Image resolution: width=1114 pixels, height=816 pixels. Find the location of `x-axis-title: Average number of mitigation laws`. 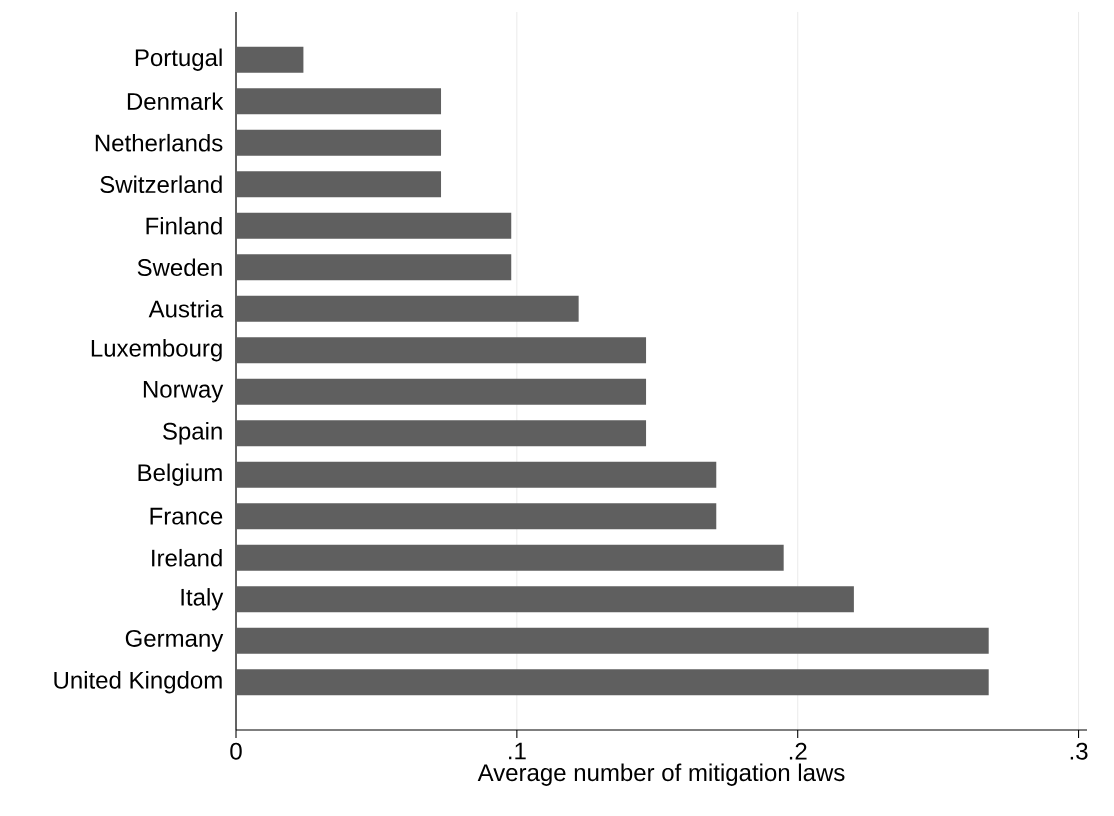

x-axis-title: Average number of mitigation laws is located at coordinates (661, 774).